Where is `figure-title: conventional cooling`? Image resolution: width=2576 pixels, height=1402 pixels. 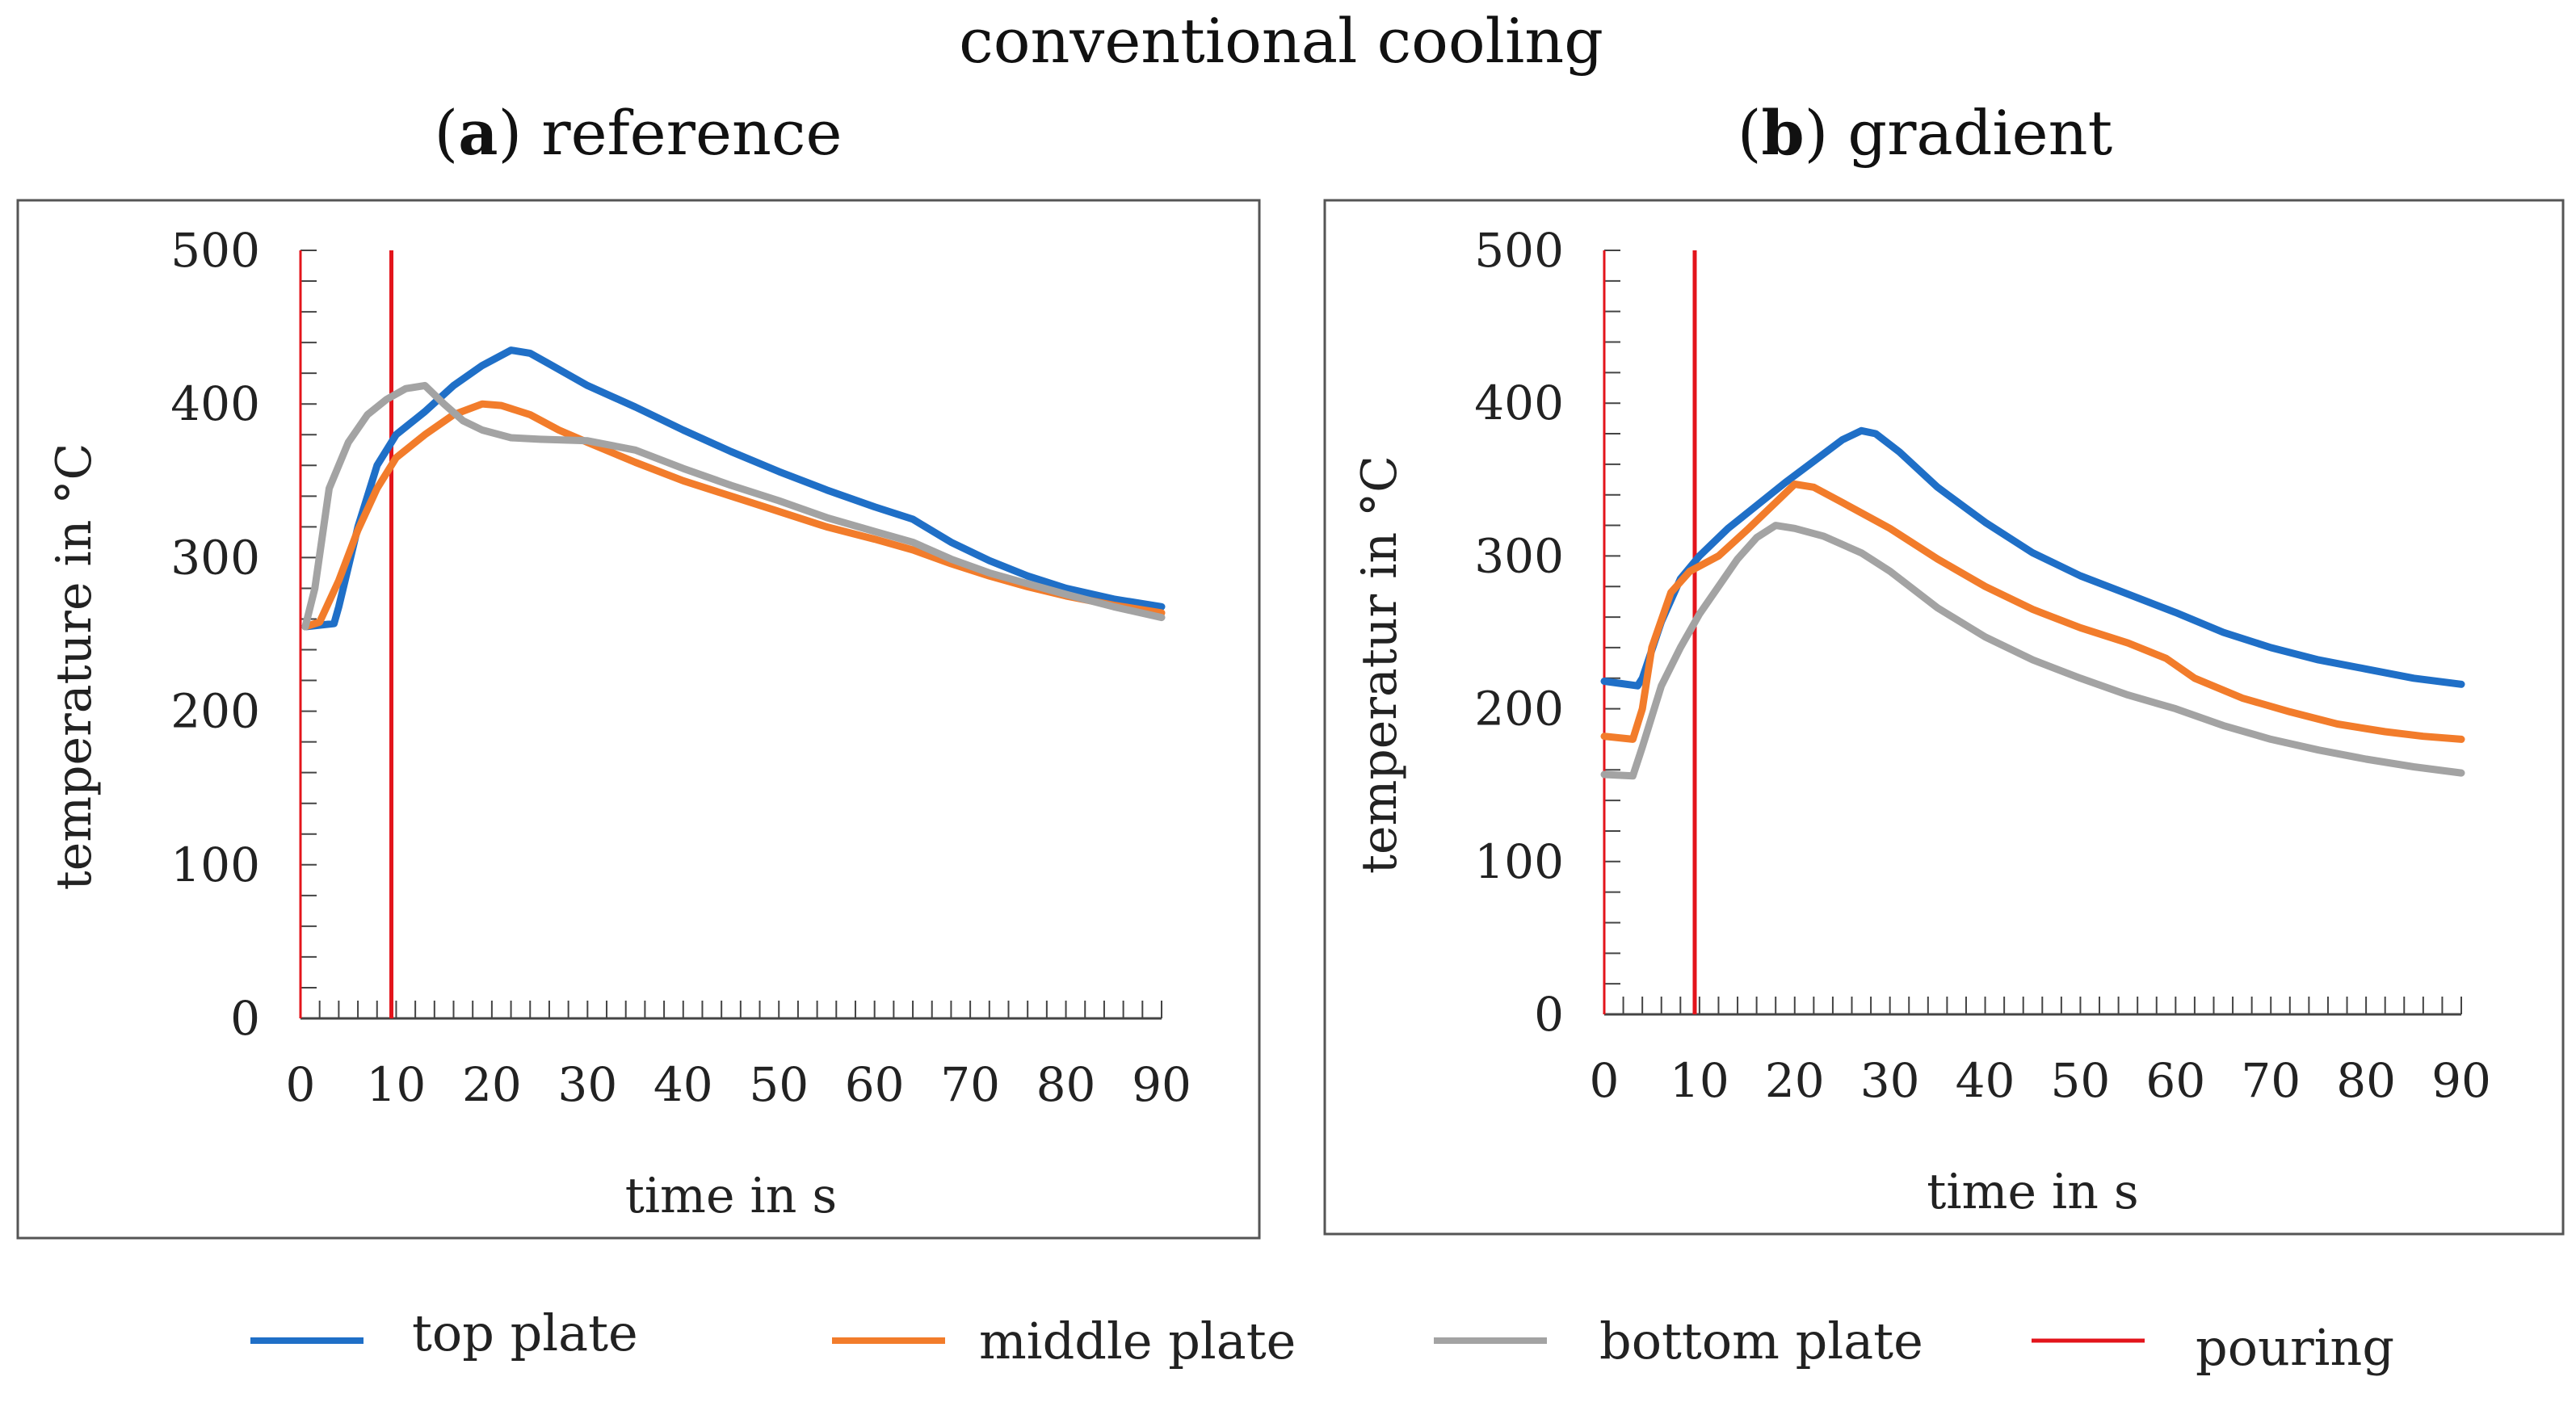
figure-title: conventional cooling is located at coordinates (1281, 41).